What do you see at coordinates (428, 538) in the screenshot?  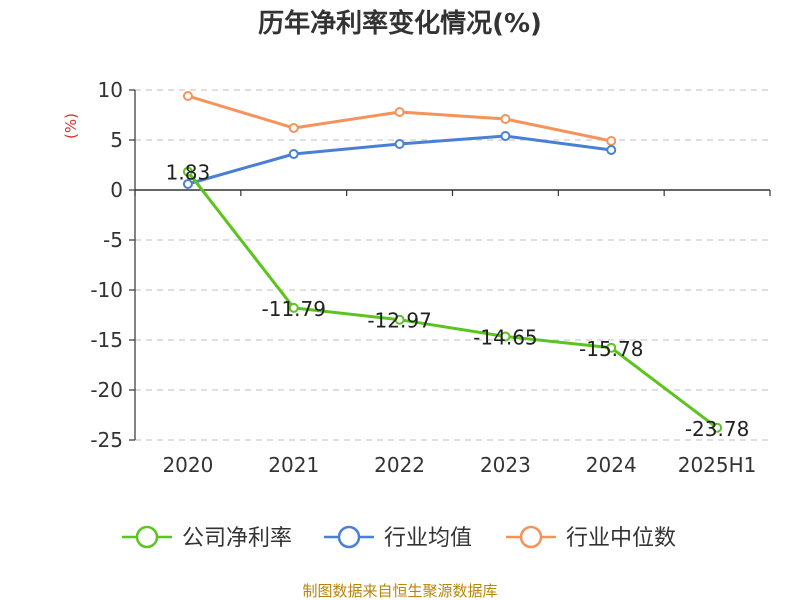 I see `legend-label: 行业均值` at bounding box center [428, 538].